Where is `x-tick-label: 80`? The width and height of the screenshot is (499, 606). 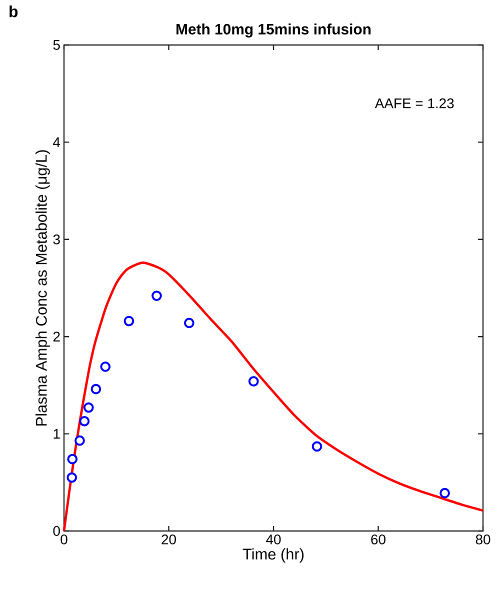
x-tick-label: 80 is located at coordinates (483, 539).